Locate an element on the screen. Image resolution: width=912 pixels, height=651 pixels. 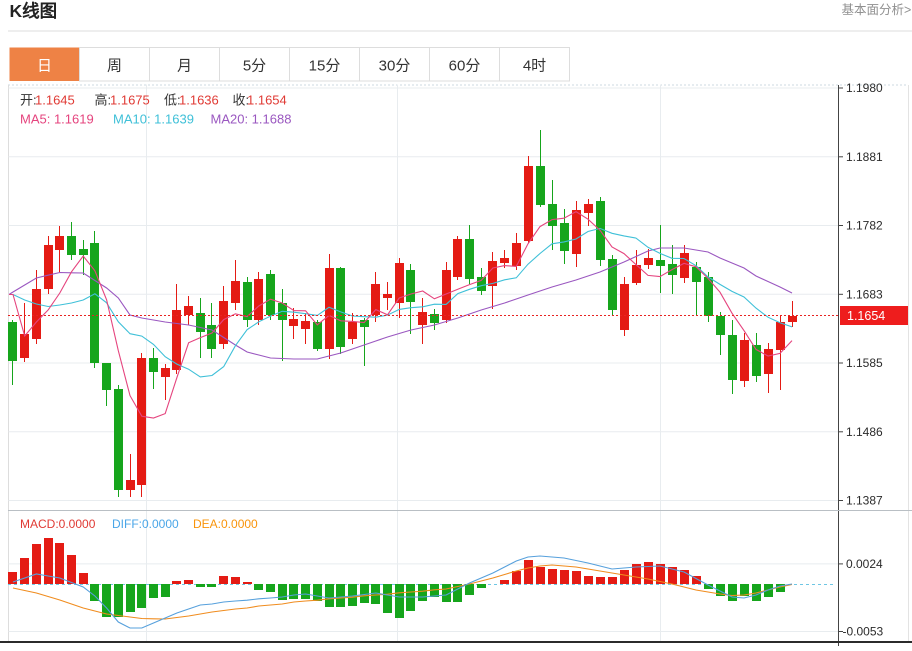
svg-text: 1.1881 is located at coordinates (864, 157).